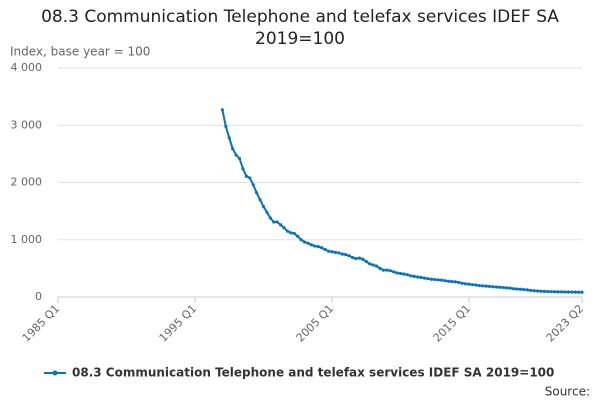 This screenshot has height=400, width=600. Describe the element at coordinates (80, 52) in the screenshot. I see `y-axis-label: Index, base year = 100` at that location.